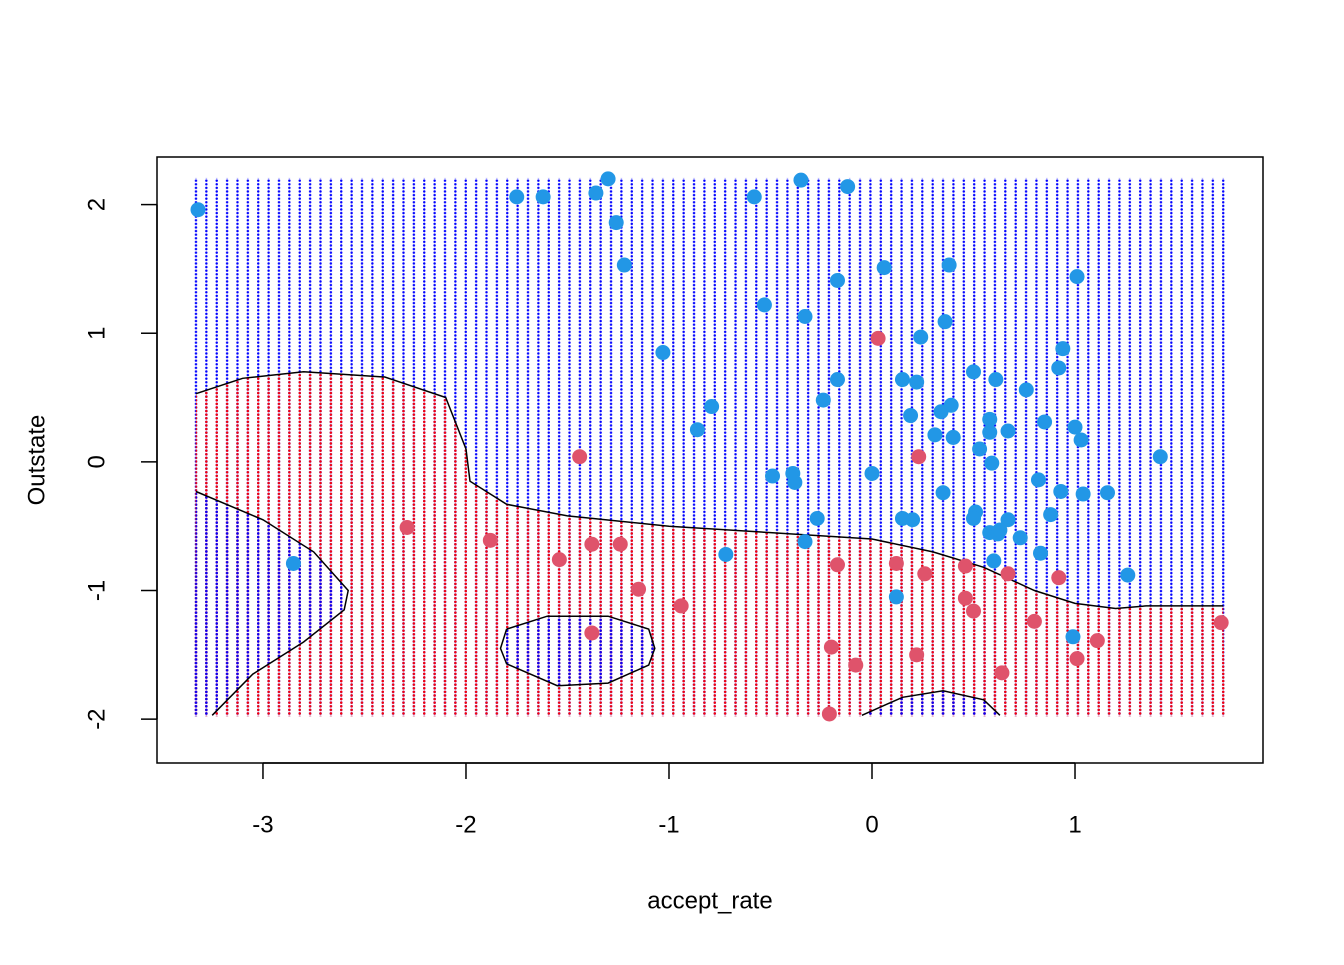 This screenshot has height=965, width=1344. Describe the element at coordinates (96, 333) in the screenshot. I see `y-tick-label: 1` at that location.